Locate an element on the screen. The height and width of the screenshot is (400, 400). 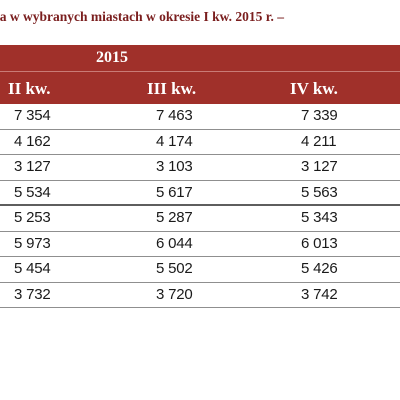
table-cell: 3 742 is located at coordinates (319, 294).